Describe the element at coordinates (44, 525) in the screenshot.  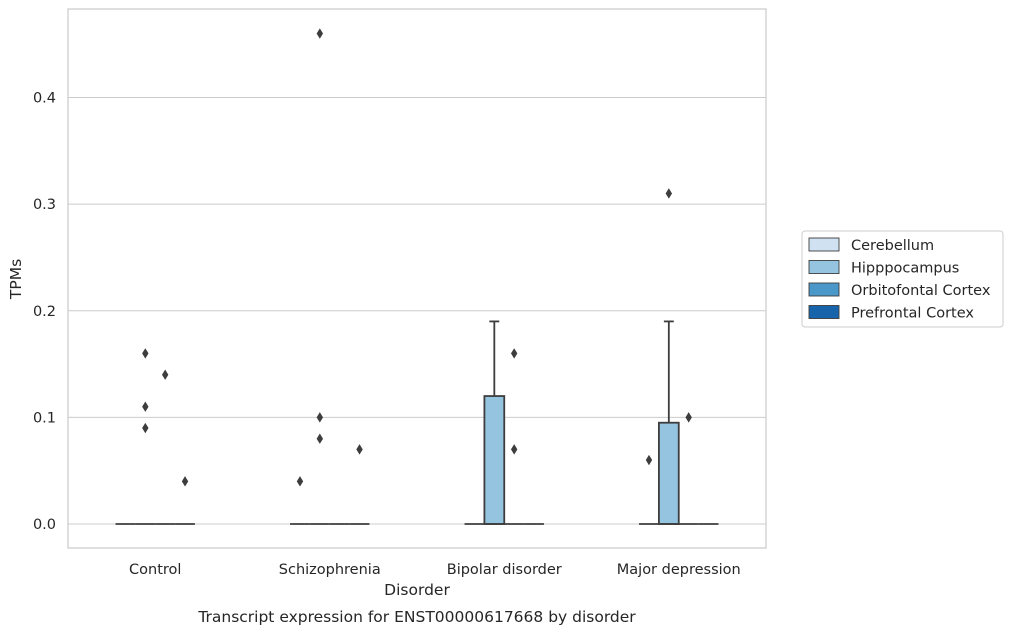
I see `y-tick-label: 0.0` at that location.